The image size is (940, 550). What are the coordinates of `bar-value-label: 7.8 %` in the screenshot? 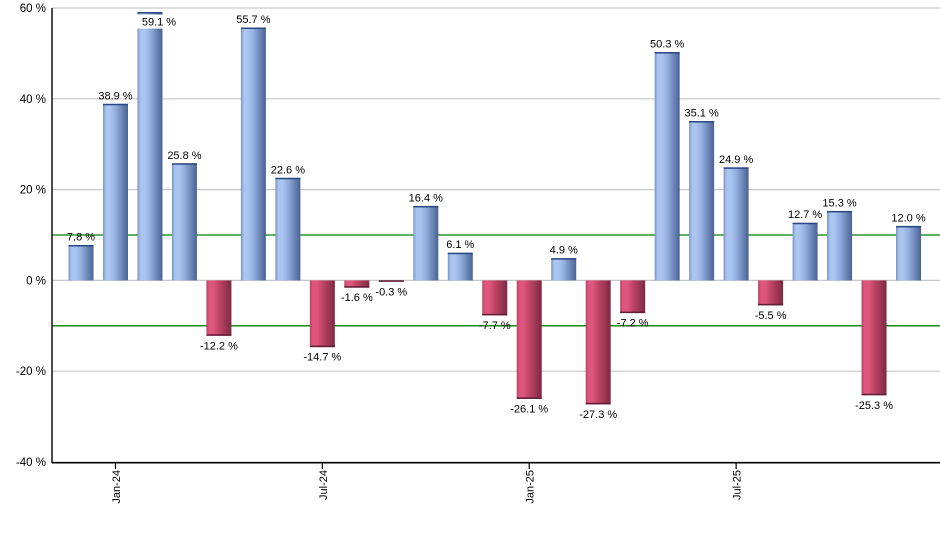 It's located at (81, 237).